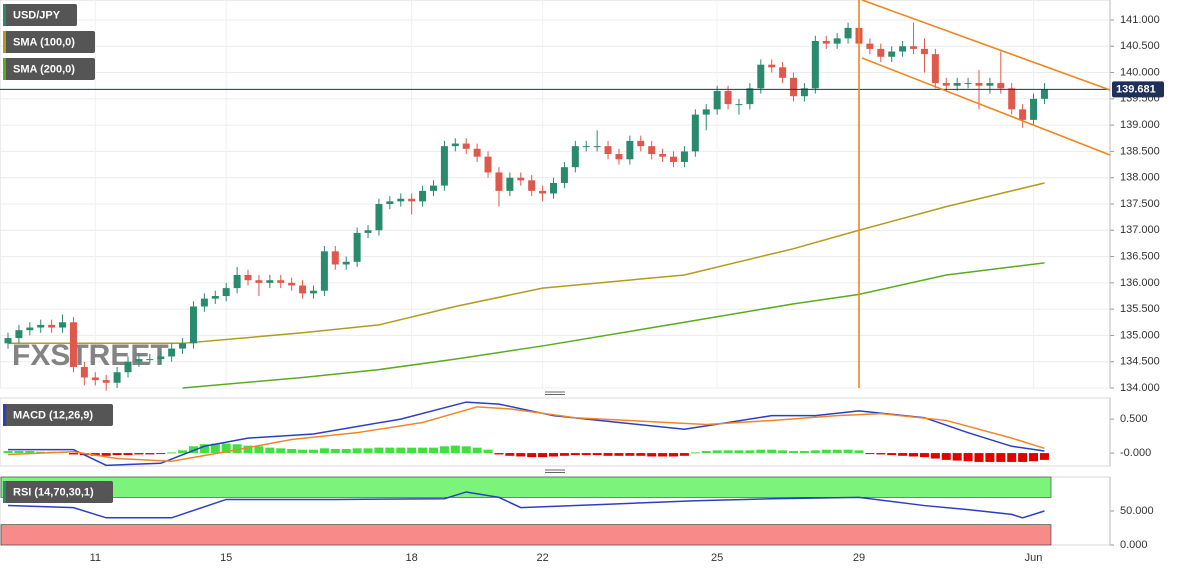 This screenshot has height=571, width=1182. What do you see at coordinates (1137, 511) in the screenshot?
I see `y-tick-label: 50.000` at bounding box center [1137, 511].